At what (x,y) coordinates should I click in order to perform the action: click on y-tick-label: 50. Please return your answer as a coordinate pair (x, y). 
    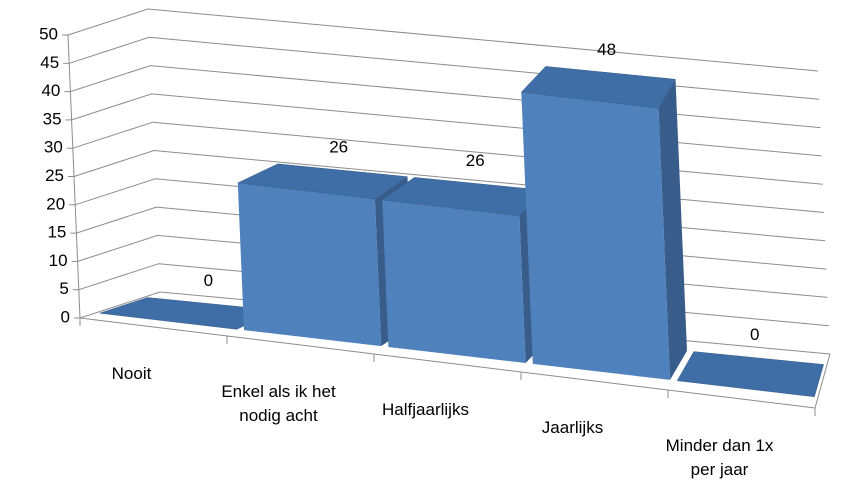
    Looking at the image, I should click on (48, 33).